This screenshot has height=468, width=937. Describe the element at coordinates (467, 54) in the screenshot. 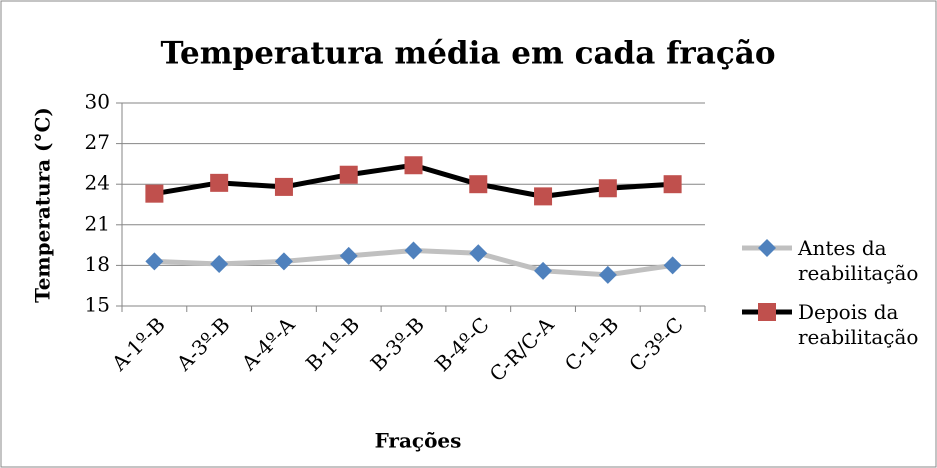

I see `chart-title: Temperatura média em cada fração` at that location.